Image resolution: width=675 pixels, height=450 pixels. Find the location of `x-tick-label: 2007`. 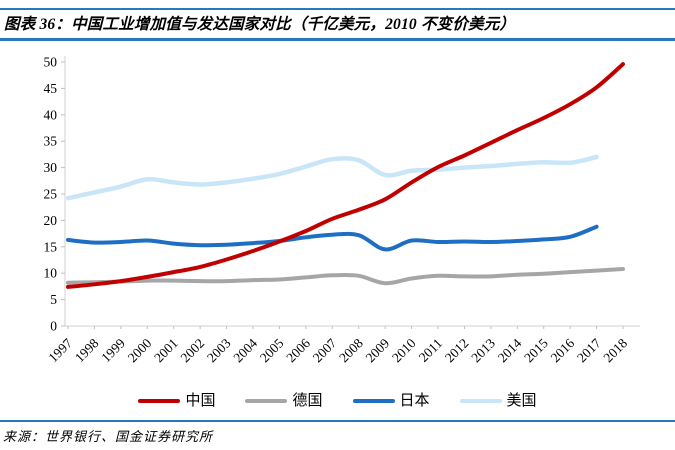

x-tick-label: 2007 is located at coordinates (325, 350).